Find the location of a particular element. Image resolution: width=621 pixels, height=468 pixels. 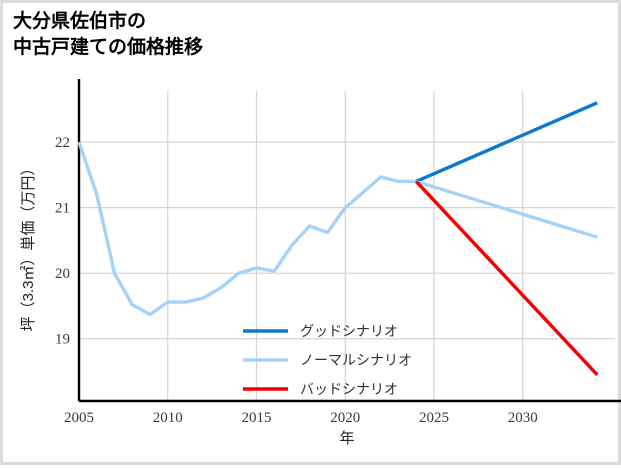

legend-label-2: バッドシナリオ is located at coordinates (349, 389).